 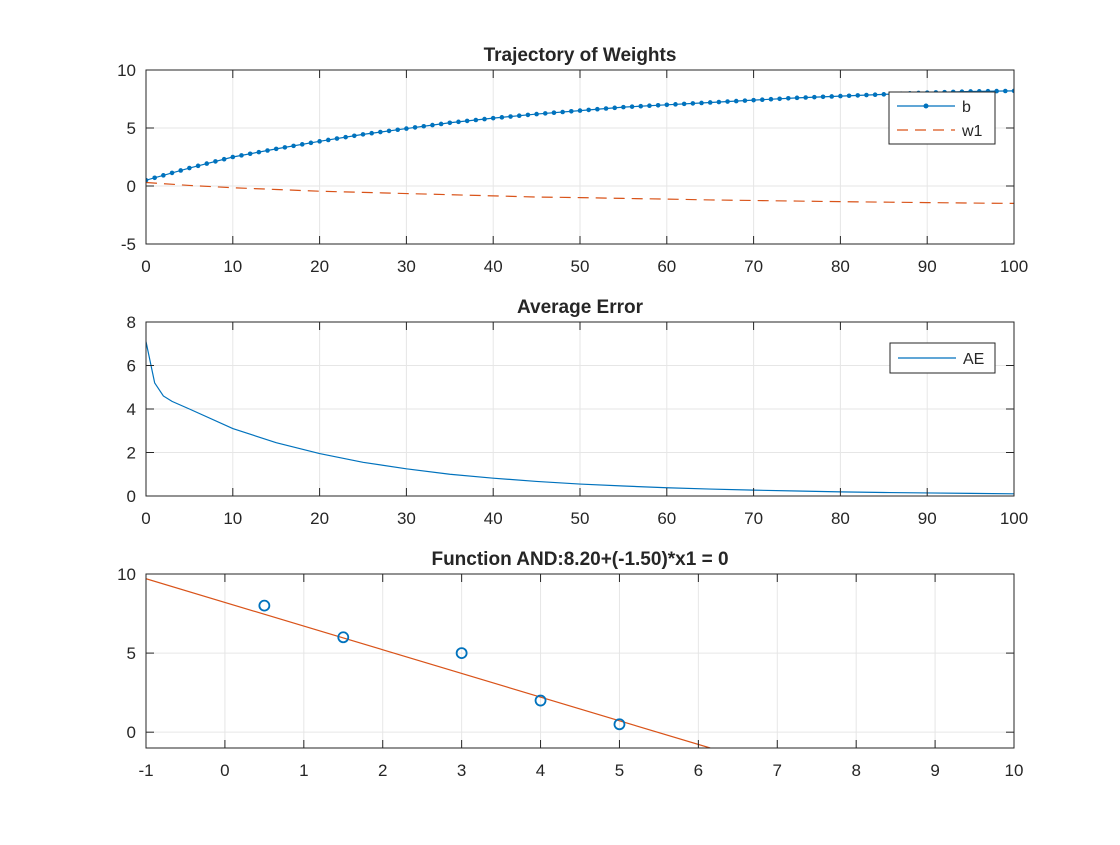 What do you see at coordinates (131, 366) in the screenshot?
I see `y-tick-label: 6` at bounding box center [131, 366].